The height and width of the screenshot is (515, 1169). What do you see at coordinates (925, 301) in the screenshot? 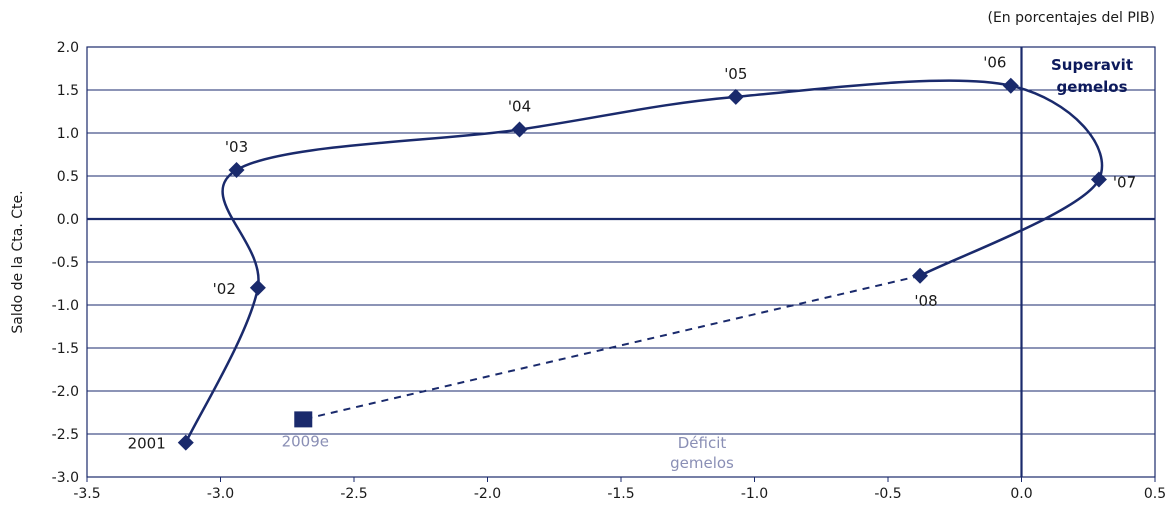
I see `point-label: '08` at bounding box center [925, 301].